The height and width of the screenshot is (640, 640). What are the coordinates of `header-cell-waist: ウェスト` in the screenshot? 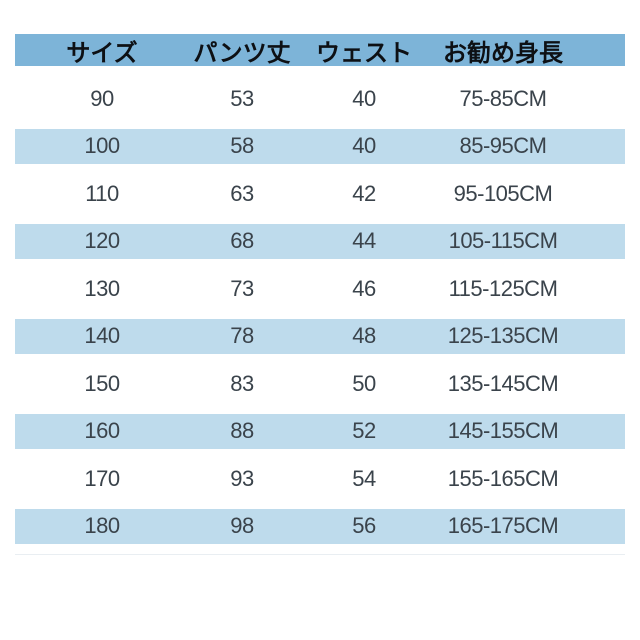 It's located at (364, 52).